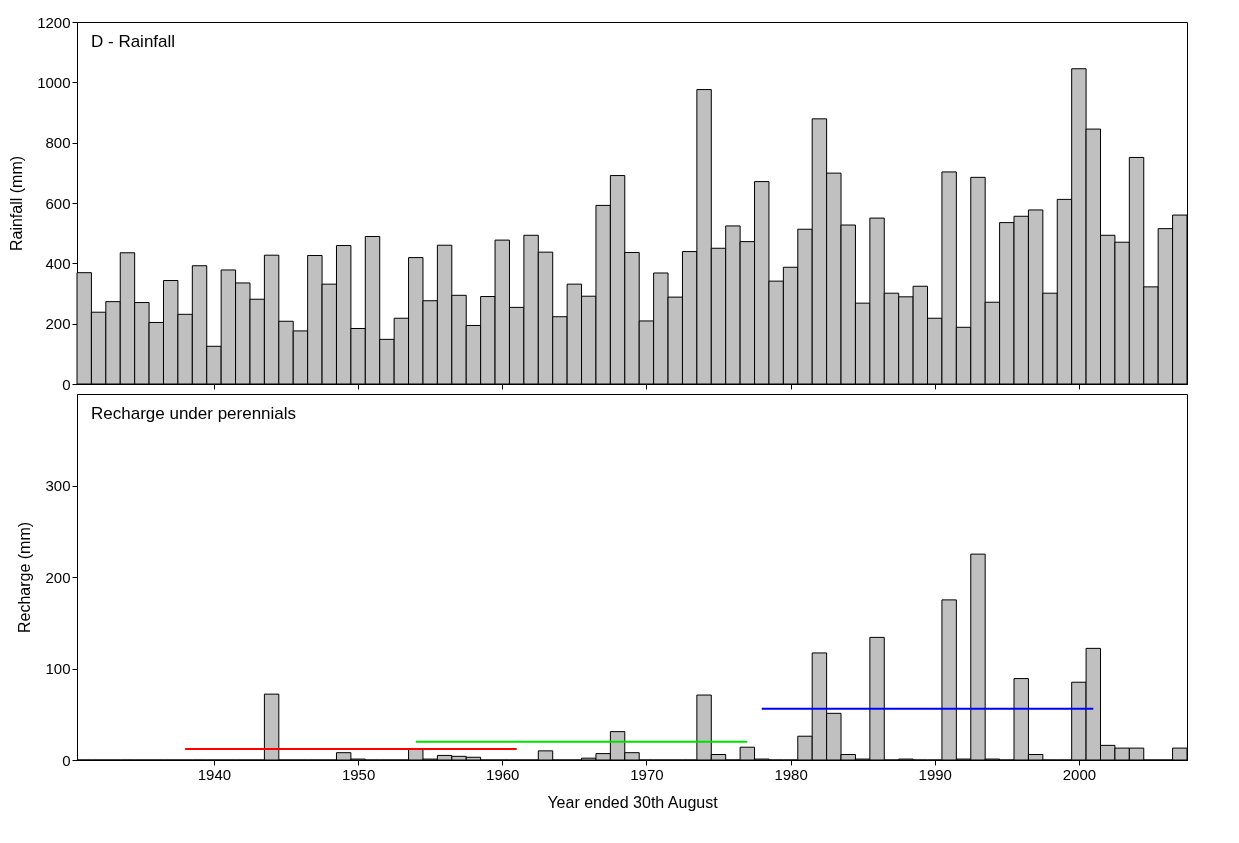  I want to click on y-tick-label: 400, so click(58, 263).